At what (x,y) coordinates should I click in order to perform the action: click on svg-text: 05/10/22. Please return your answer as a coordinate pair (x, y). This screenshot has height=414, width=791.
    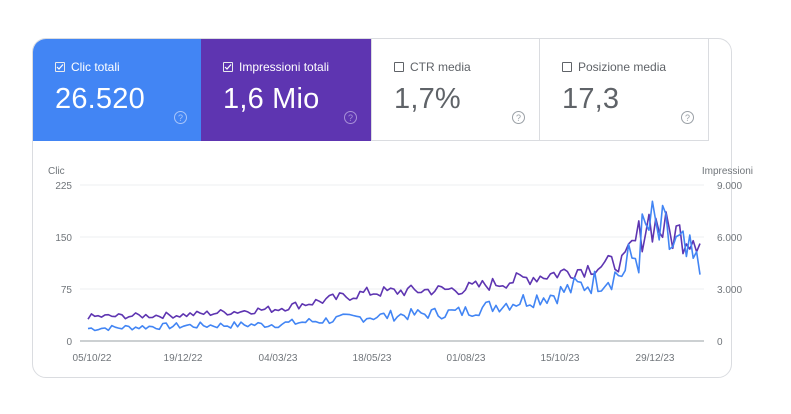
    Looking at the image, I should click on (92, 358).